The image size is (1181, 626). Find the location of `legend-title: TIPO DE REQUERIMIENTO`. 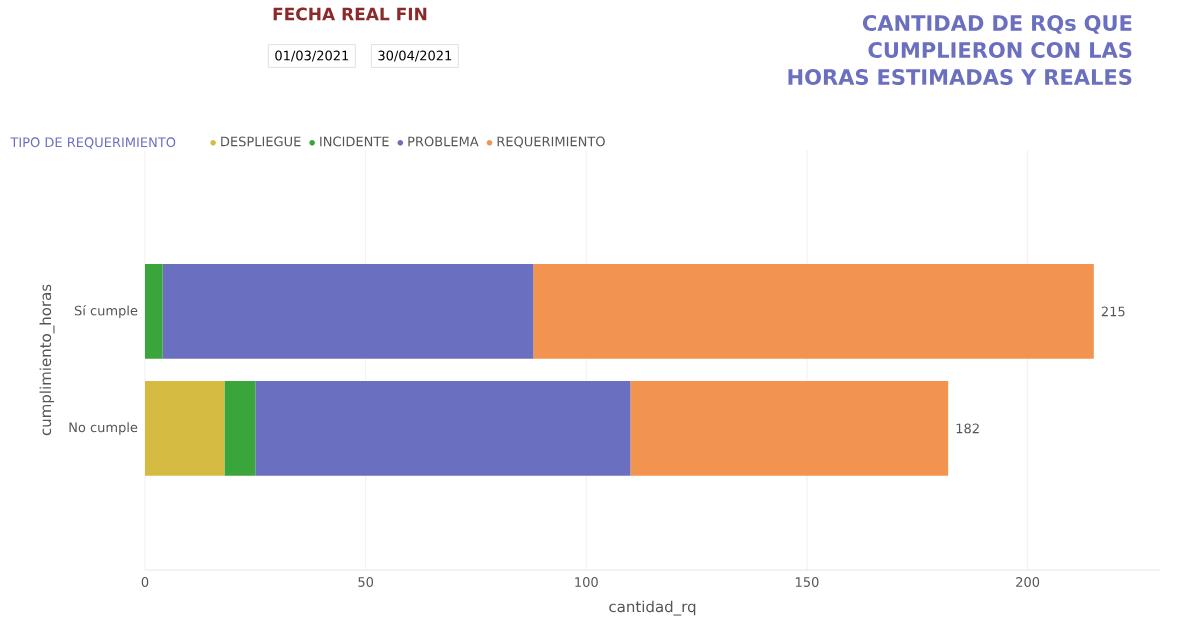

legend-title: TIPO DE REQUERIMIENTO is located at coordinates (93, 143).